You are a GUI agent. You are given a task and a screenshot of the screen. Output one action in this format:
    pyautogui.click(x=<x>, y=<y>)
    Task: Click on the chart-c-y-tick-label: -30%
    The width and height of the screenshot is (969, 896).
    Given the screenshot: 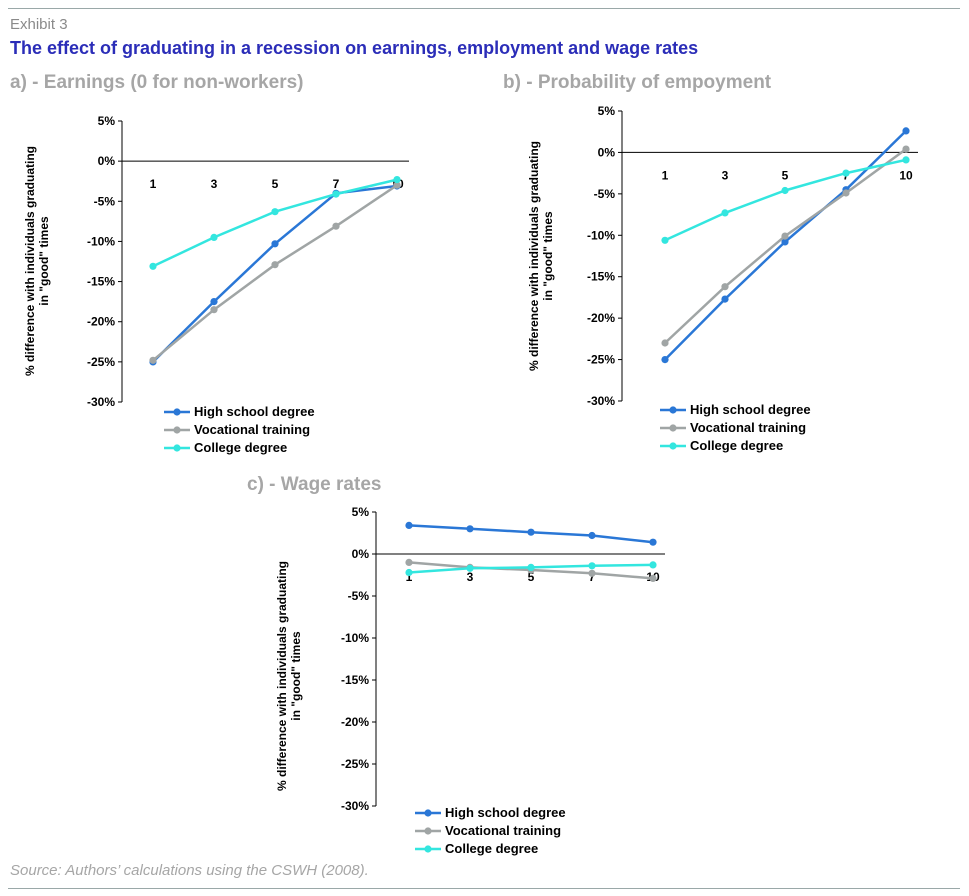 What is the action you would take?
    pyautogui.click(x=355, y=806)
    